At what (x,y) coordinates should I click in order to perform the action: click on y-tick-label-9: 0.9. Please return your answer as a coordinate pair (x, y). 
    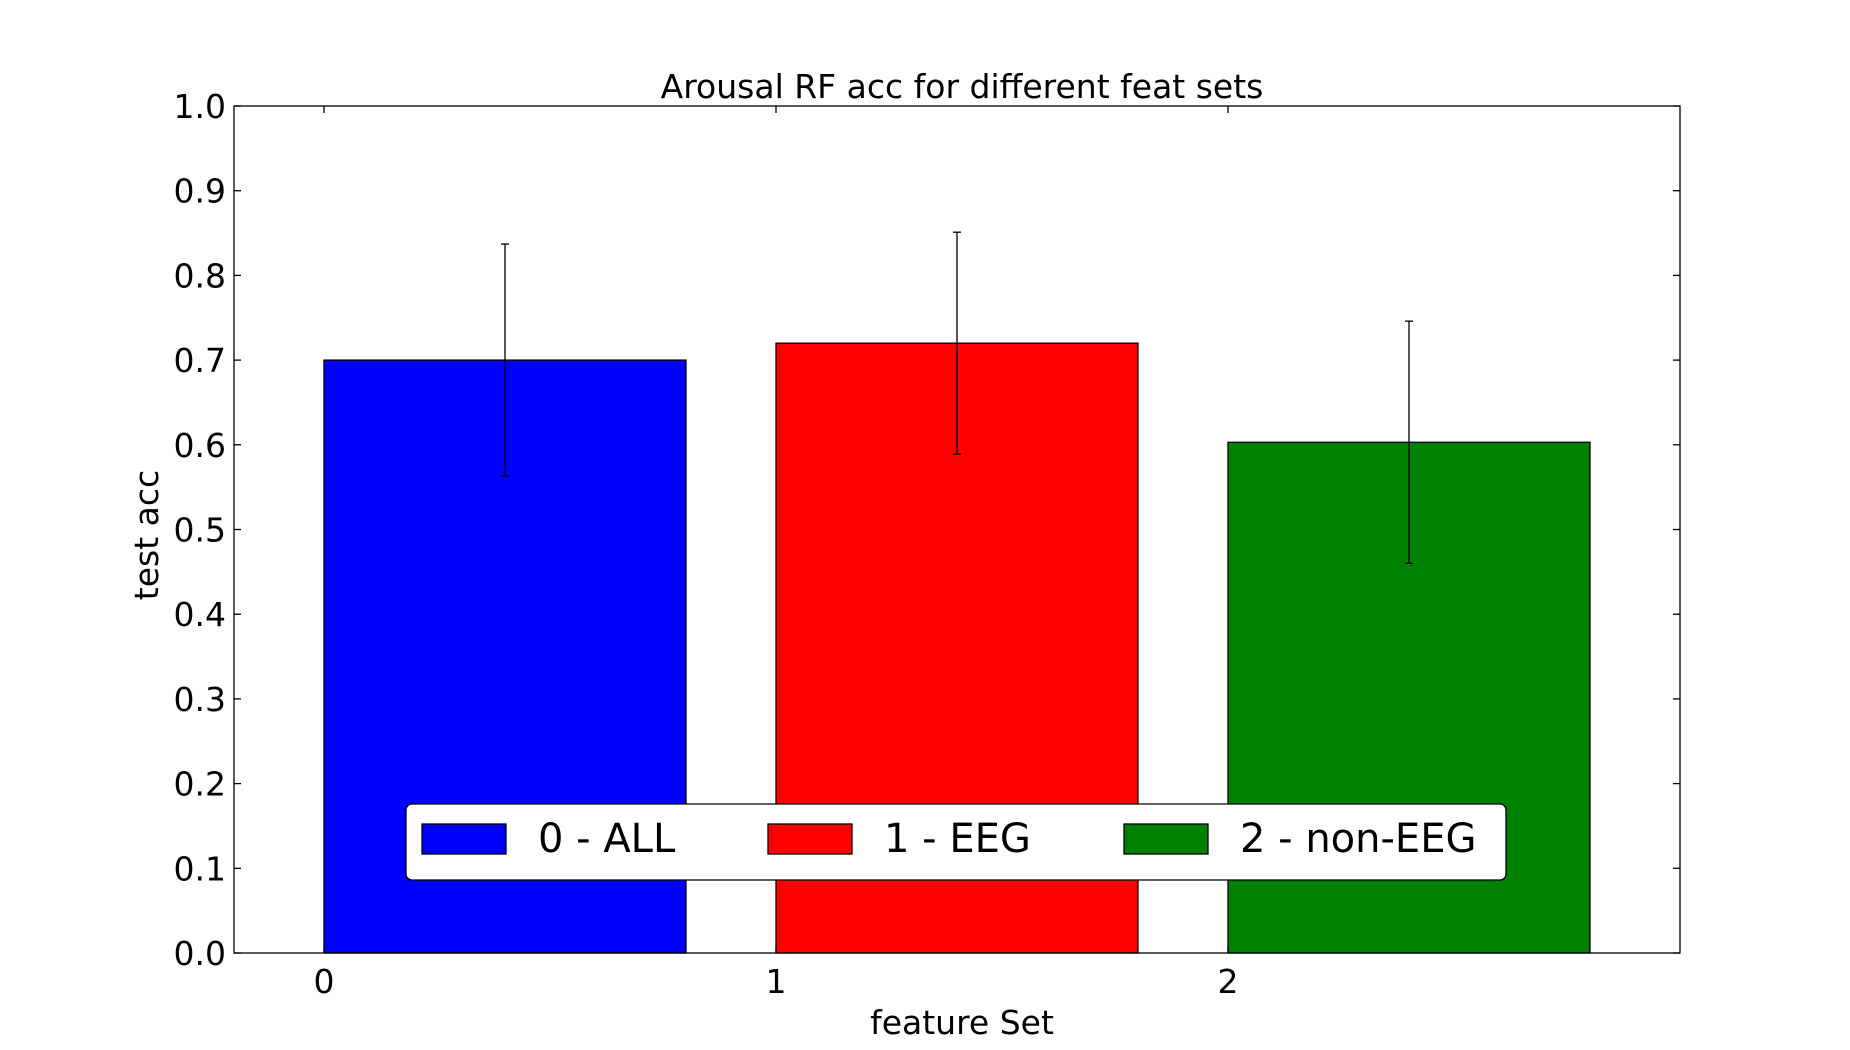
    Looking at the image, I should click on (200, 191).